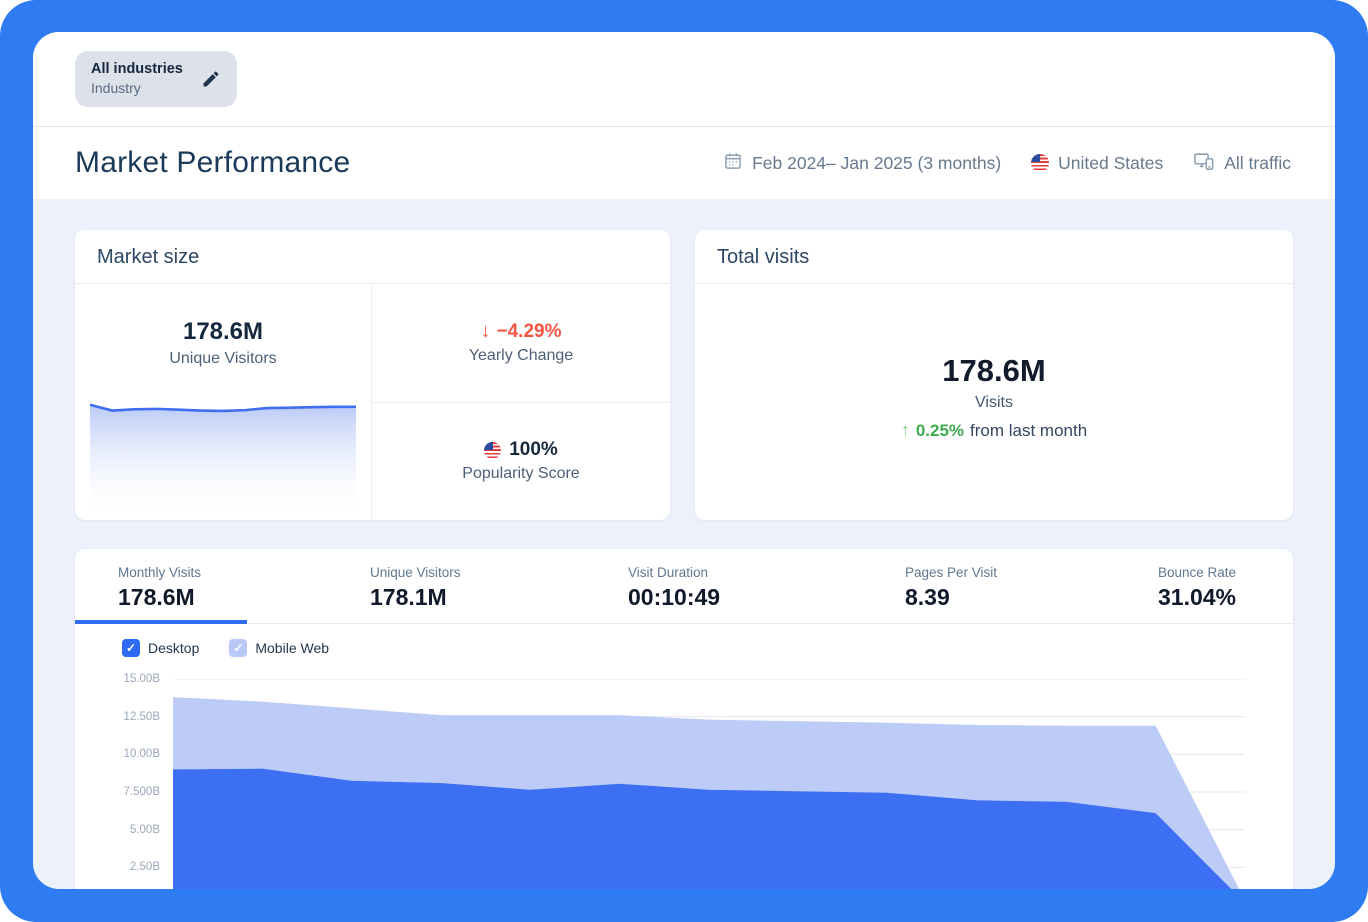 Image resolution: width=1368 pixels, height=922 pixels. What do you see at coordinates (877, 162) in the screenshot?
I see `date-range-text: Feb 2024– Jan 2025 (3 months)` at bounding box center [877, 162].